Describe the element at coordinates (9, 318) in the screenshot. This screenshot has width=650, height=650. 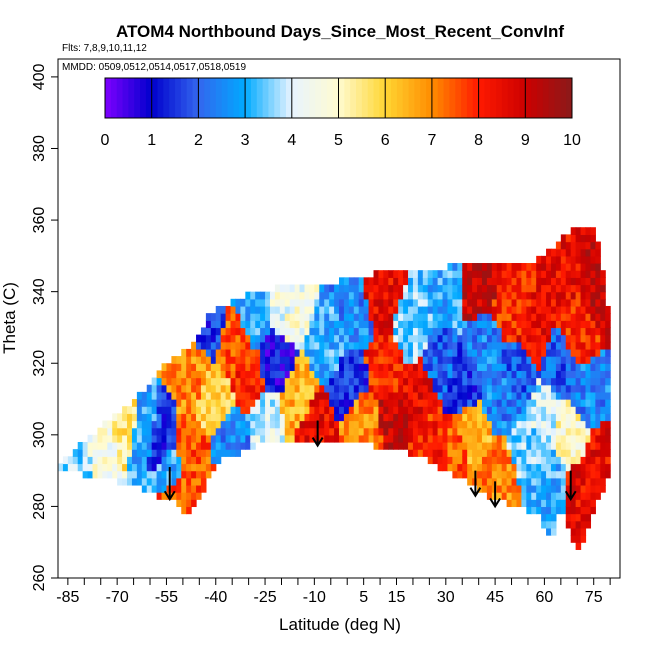
I see `y-axis-title: Theta (C)` at that location.